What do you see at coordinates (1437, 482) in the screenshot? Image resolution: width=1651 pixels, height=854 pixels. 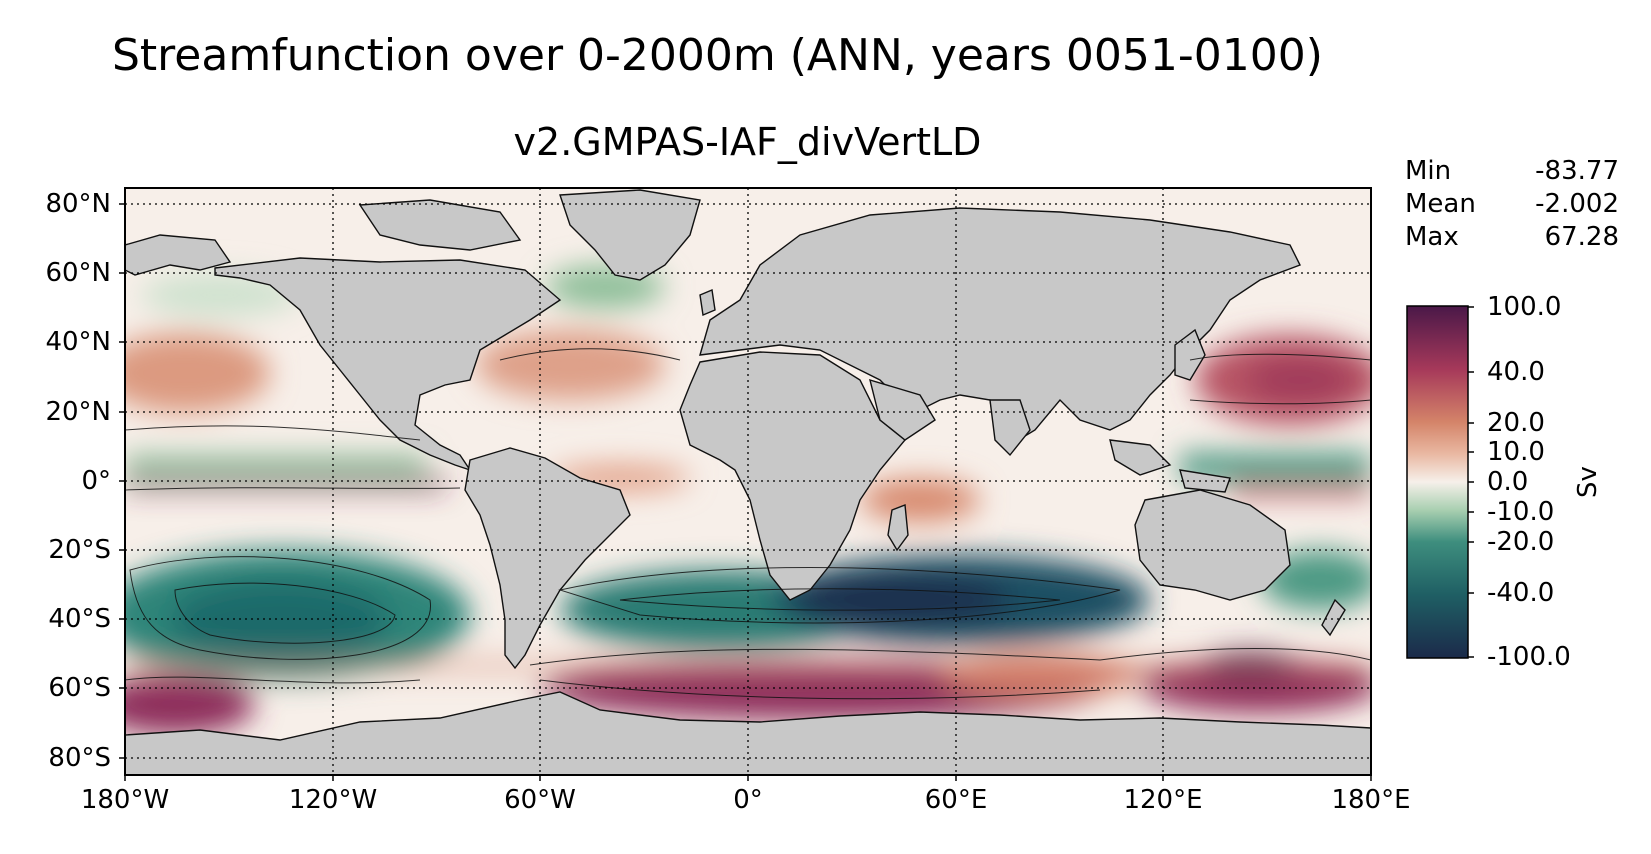 I see `colorbar` at bounding box center [1437, 482].